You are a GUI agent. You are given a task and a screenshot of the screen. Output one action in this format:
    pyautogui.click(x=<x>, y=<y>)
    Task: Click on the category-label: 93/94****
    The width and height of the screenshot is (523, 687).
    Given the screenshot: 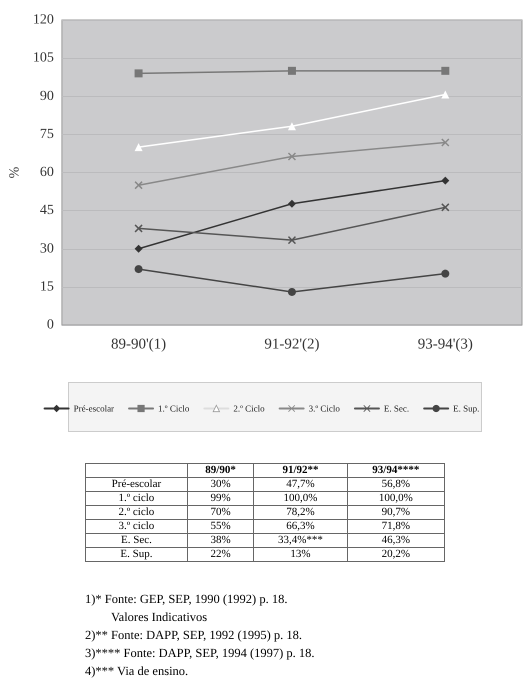 What is the action you would take?
    pyautogui.click(x=395, y=471)
    